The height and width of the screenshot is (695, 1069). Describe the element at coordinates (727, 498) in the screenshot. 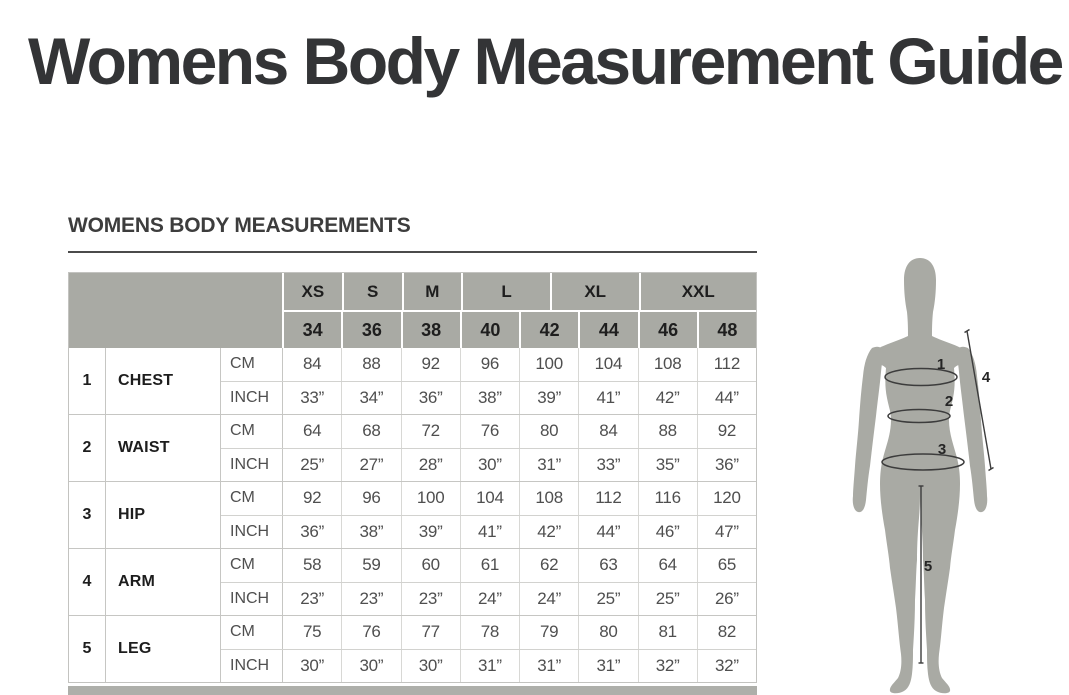

I see `measurement-value: 120` at that location.